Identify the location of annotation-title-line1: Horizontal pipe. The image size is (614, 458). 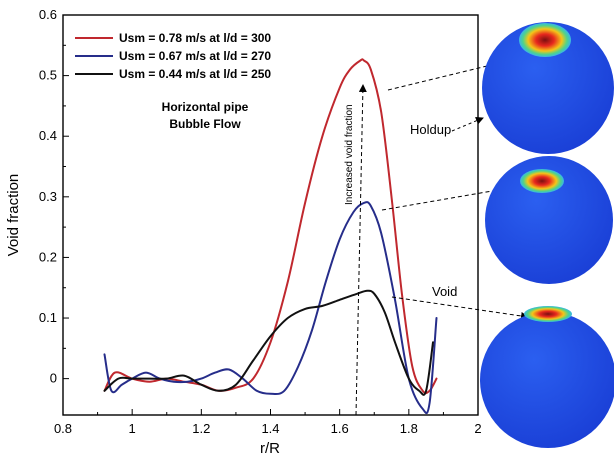
(205, 107).